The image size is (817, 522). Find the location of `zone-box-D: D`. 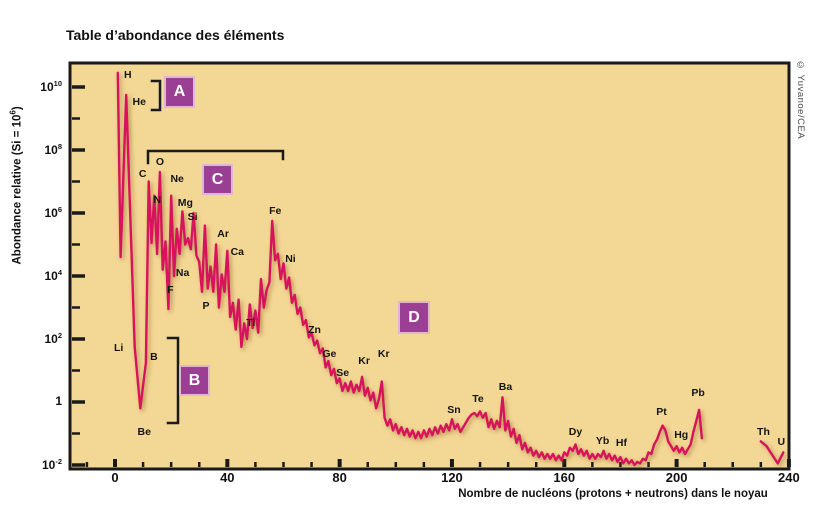

zone-box-D: D is located at coordinates (414, 317).